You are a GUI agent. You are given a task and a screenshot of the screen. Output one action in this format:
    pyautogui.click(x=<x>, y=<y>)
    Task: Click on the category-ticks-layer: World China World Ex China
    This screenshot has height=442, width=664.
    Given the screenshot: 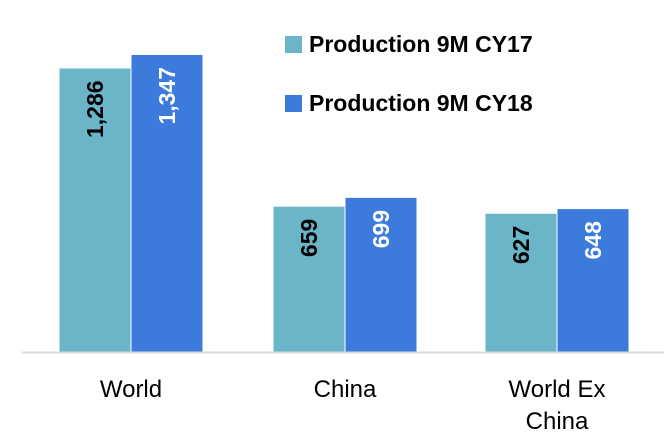 What is the action you would take?
    pyautogui.click(x=353, y=405)
    